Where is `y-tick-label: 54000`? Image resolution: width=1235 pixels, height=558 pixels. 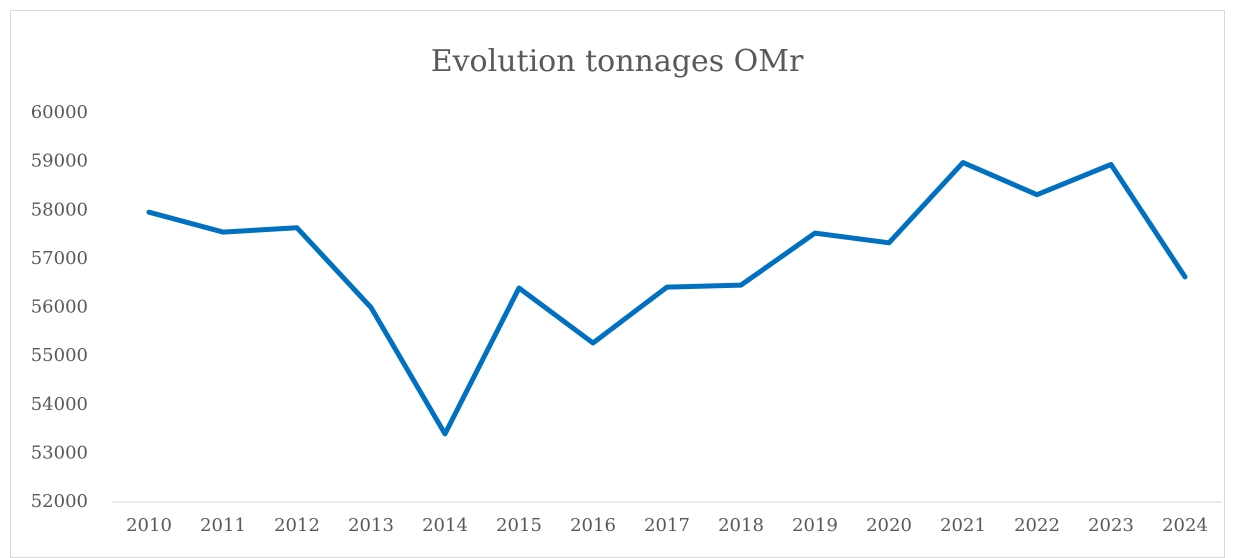
y-tick-label: 54000 is located at coordinates (59, 404).